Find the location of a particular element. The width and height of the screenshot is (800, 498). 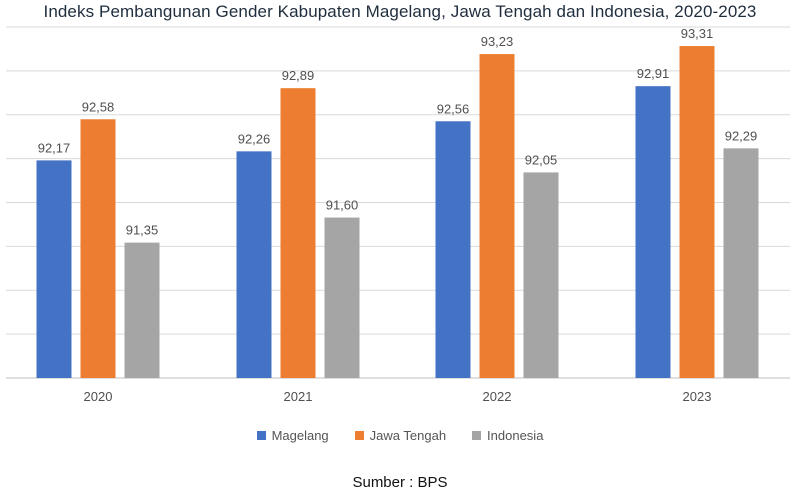

legend-swatch-indonesia is located at coordinates (477, 435).